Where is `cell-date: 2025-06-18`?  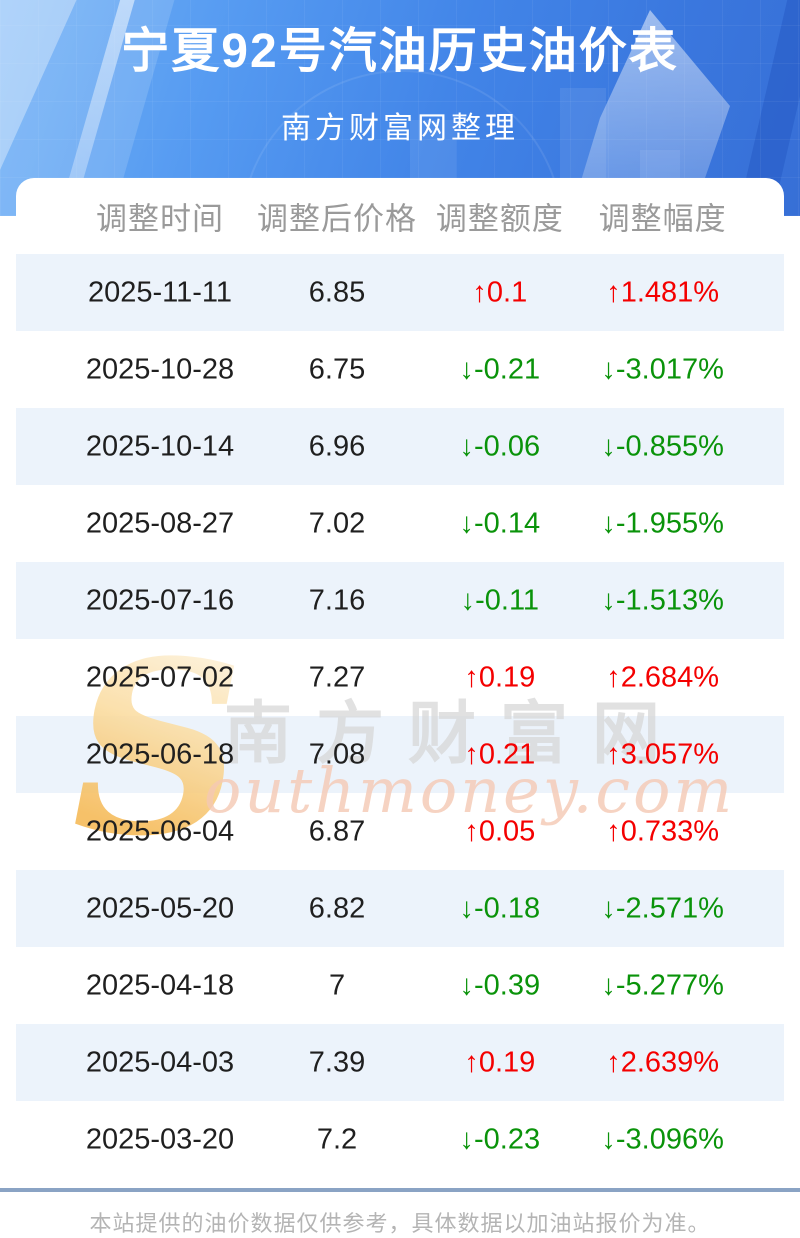
cell-date: 2025-06-18 is located at coordinates (160, 754).